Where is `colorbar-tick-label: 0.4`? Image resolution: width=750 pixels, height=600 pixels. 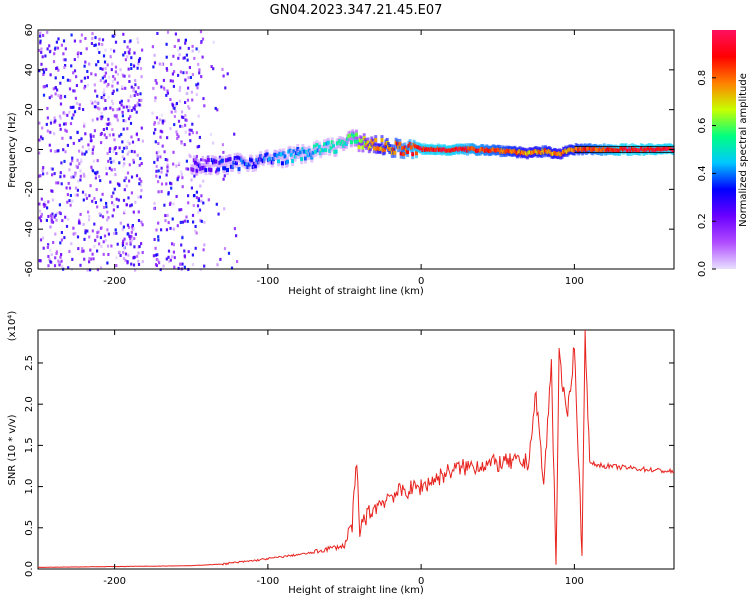 colorbar-tick-label: 0.4 is located at coordinates (702, 173).